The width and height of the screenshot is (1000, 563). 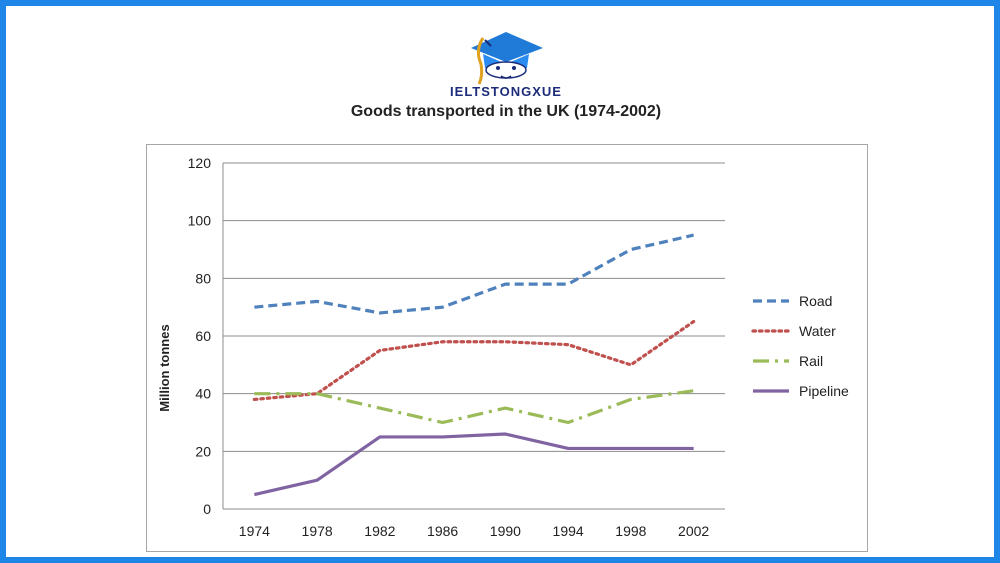 I want to click on x-tick-label: 1998, so click(x=630, y=531).